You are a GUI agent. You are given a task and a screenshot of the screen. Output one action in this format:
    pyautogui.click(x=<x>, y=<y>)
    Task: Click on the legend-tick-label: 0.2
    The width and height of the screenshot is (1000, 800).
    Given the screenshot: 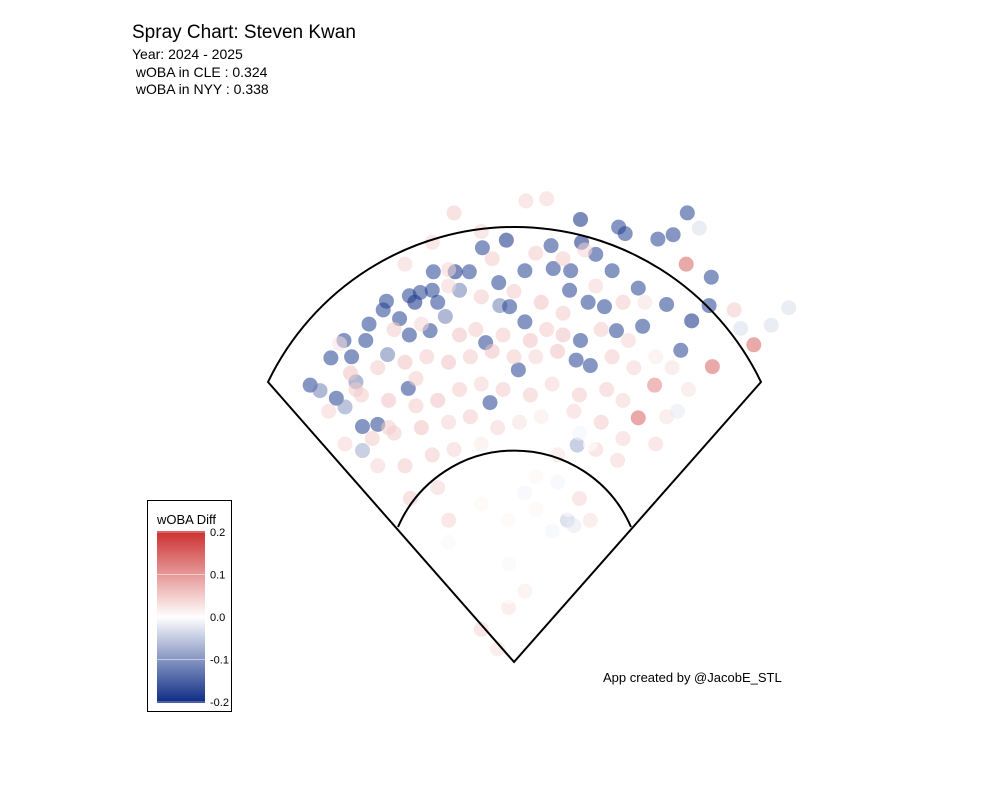 What is the action you would take?
    pyautogui.click(x=217, y=533)
    